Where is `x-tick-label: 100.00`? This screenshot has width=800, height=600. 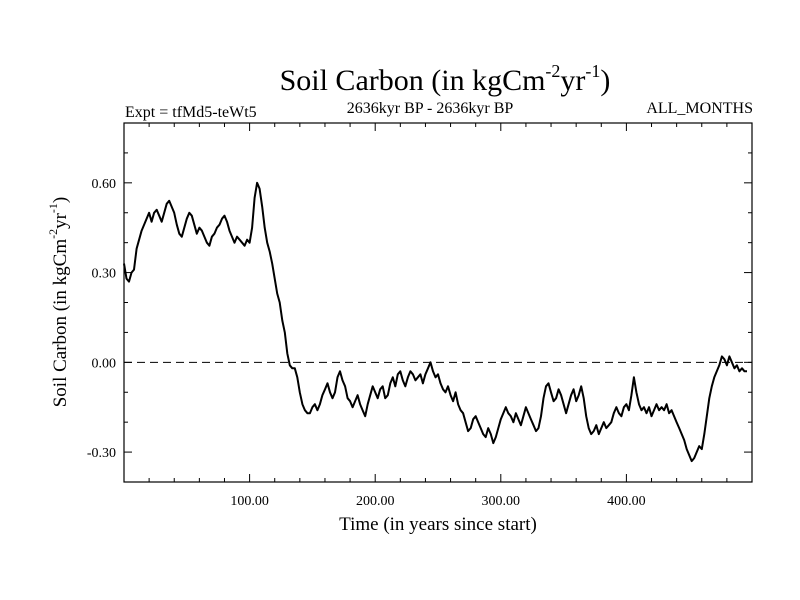 x-tick-label: 100.00 is located at coordinates (249, 501).